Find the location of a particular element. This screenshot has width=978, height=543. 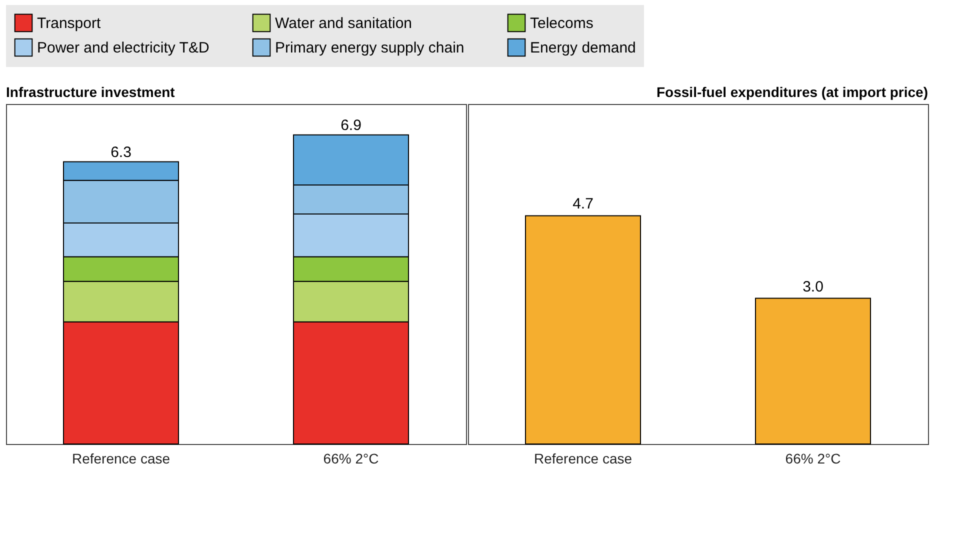

data-label: 4.7 is located at coordinates (583, 204).